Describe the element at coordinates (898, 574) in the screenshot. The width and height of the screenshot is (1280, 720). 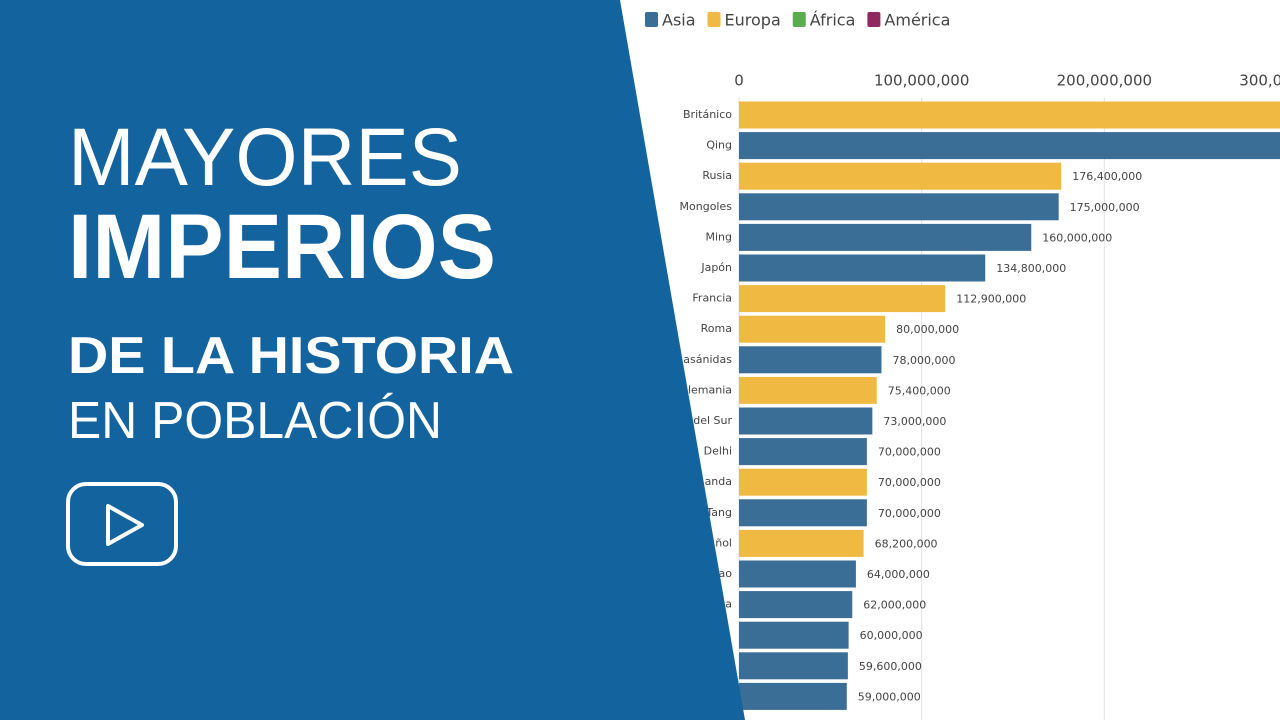
I see `value-label: 64,000,000` at that location.